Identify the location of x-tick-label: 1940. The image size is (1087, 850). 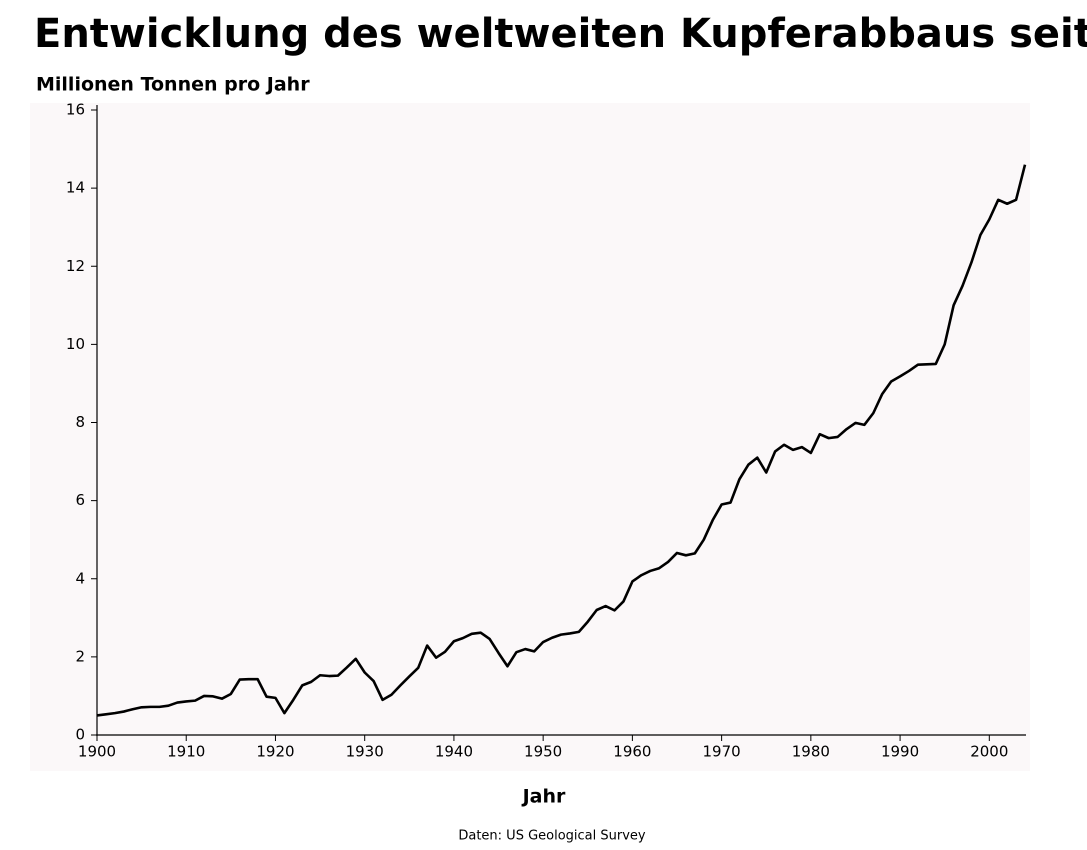
(454, 752).